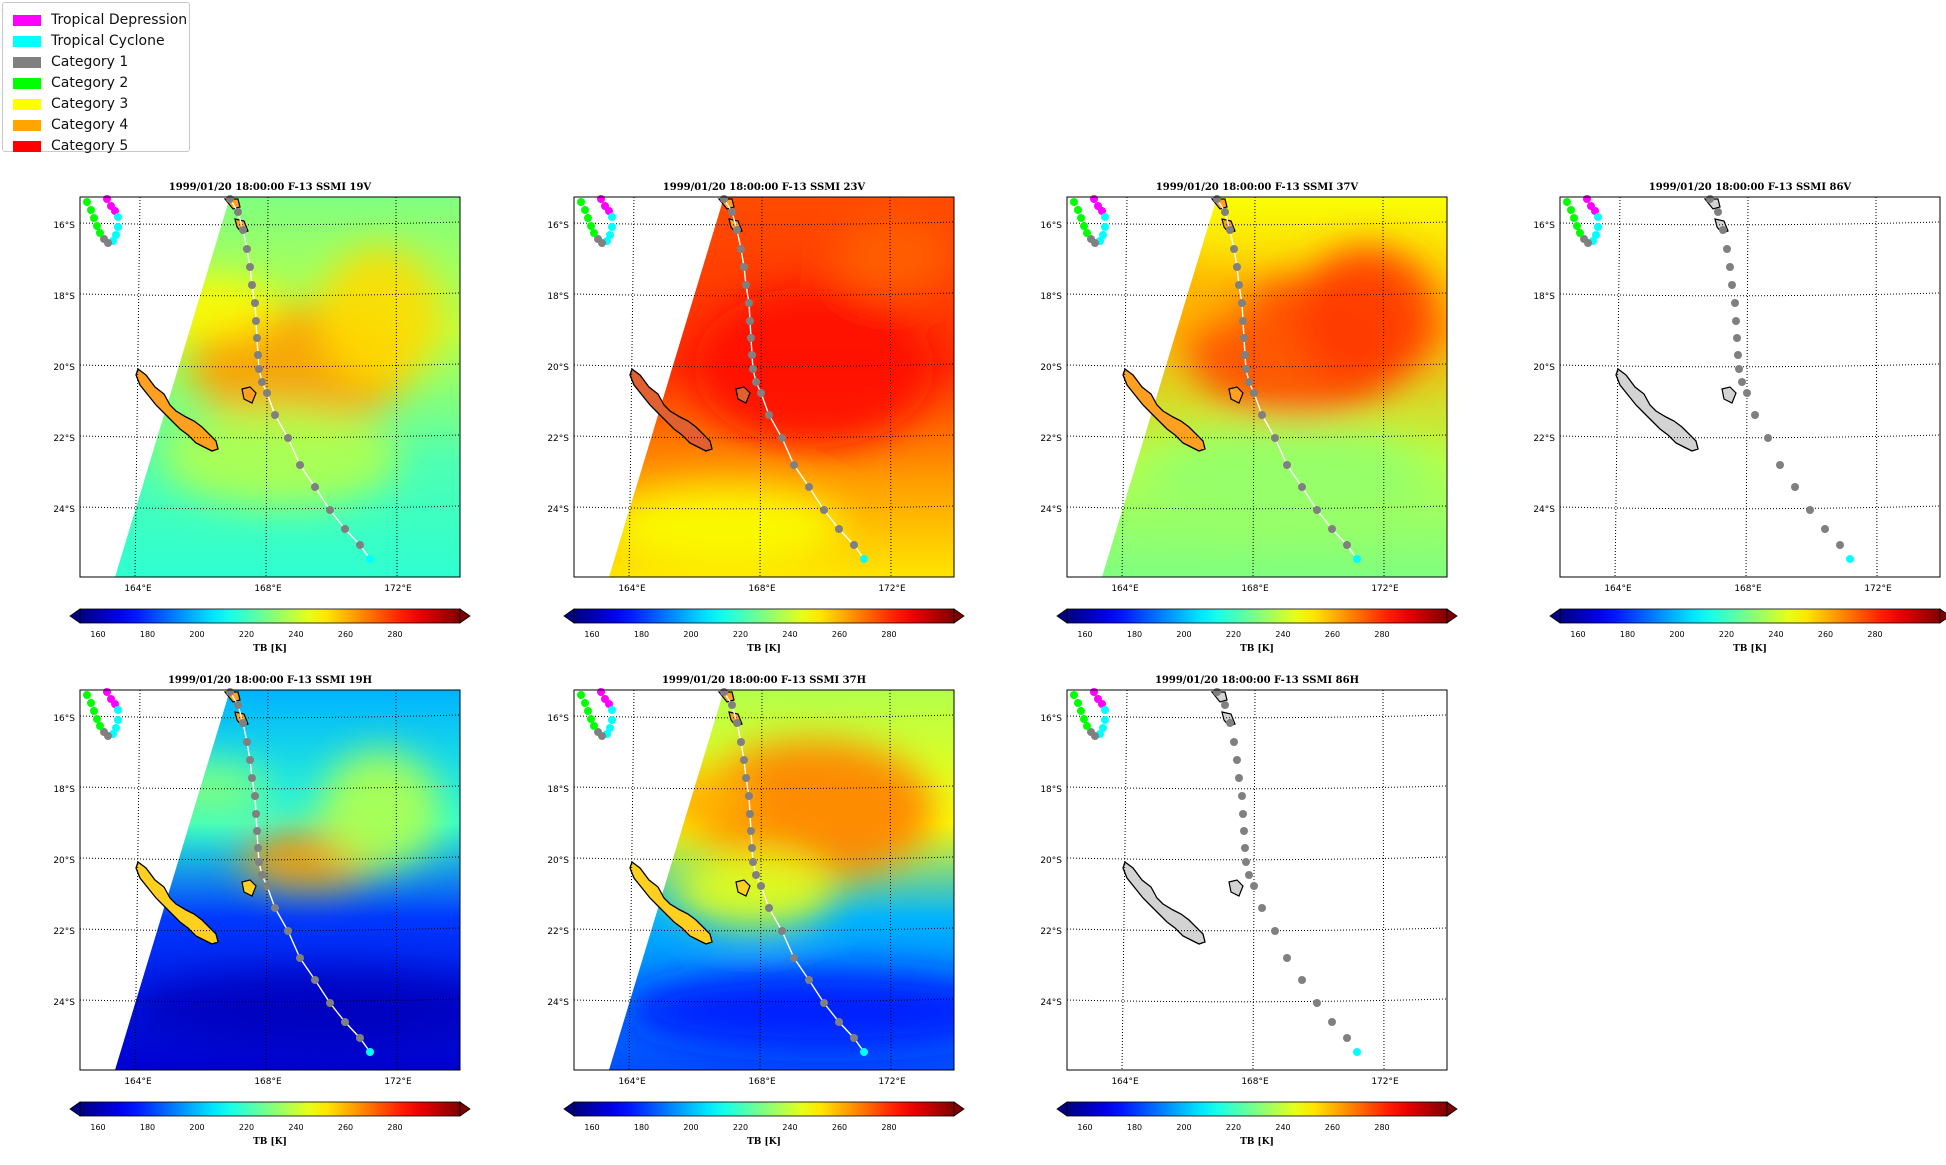 The image size is (1946, 1165). What do you see at coordinates (119, 20) in the screenshot?
I see `legend-label: Tropical Depression` at bounding box center [119, 20].